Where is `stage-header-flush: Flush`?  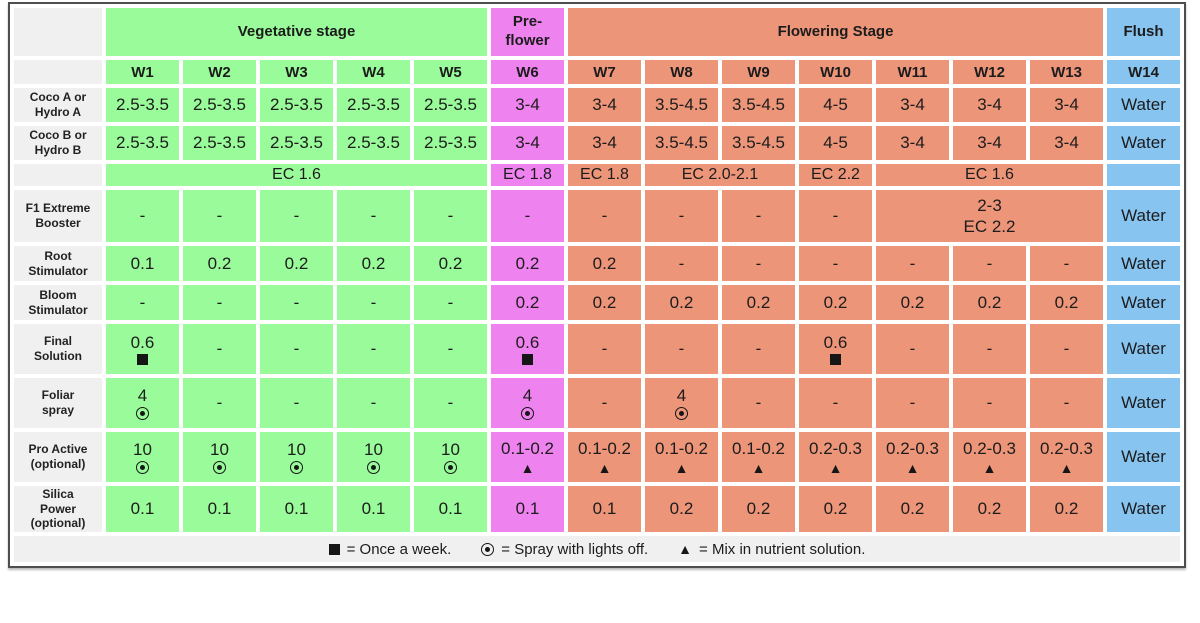 stage-header-flush: Flush is located at coordinates (1143, 32).